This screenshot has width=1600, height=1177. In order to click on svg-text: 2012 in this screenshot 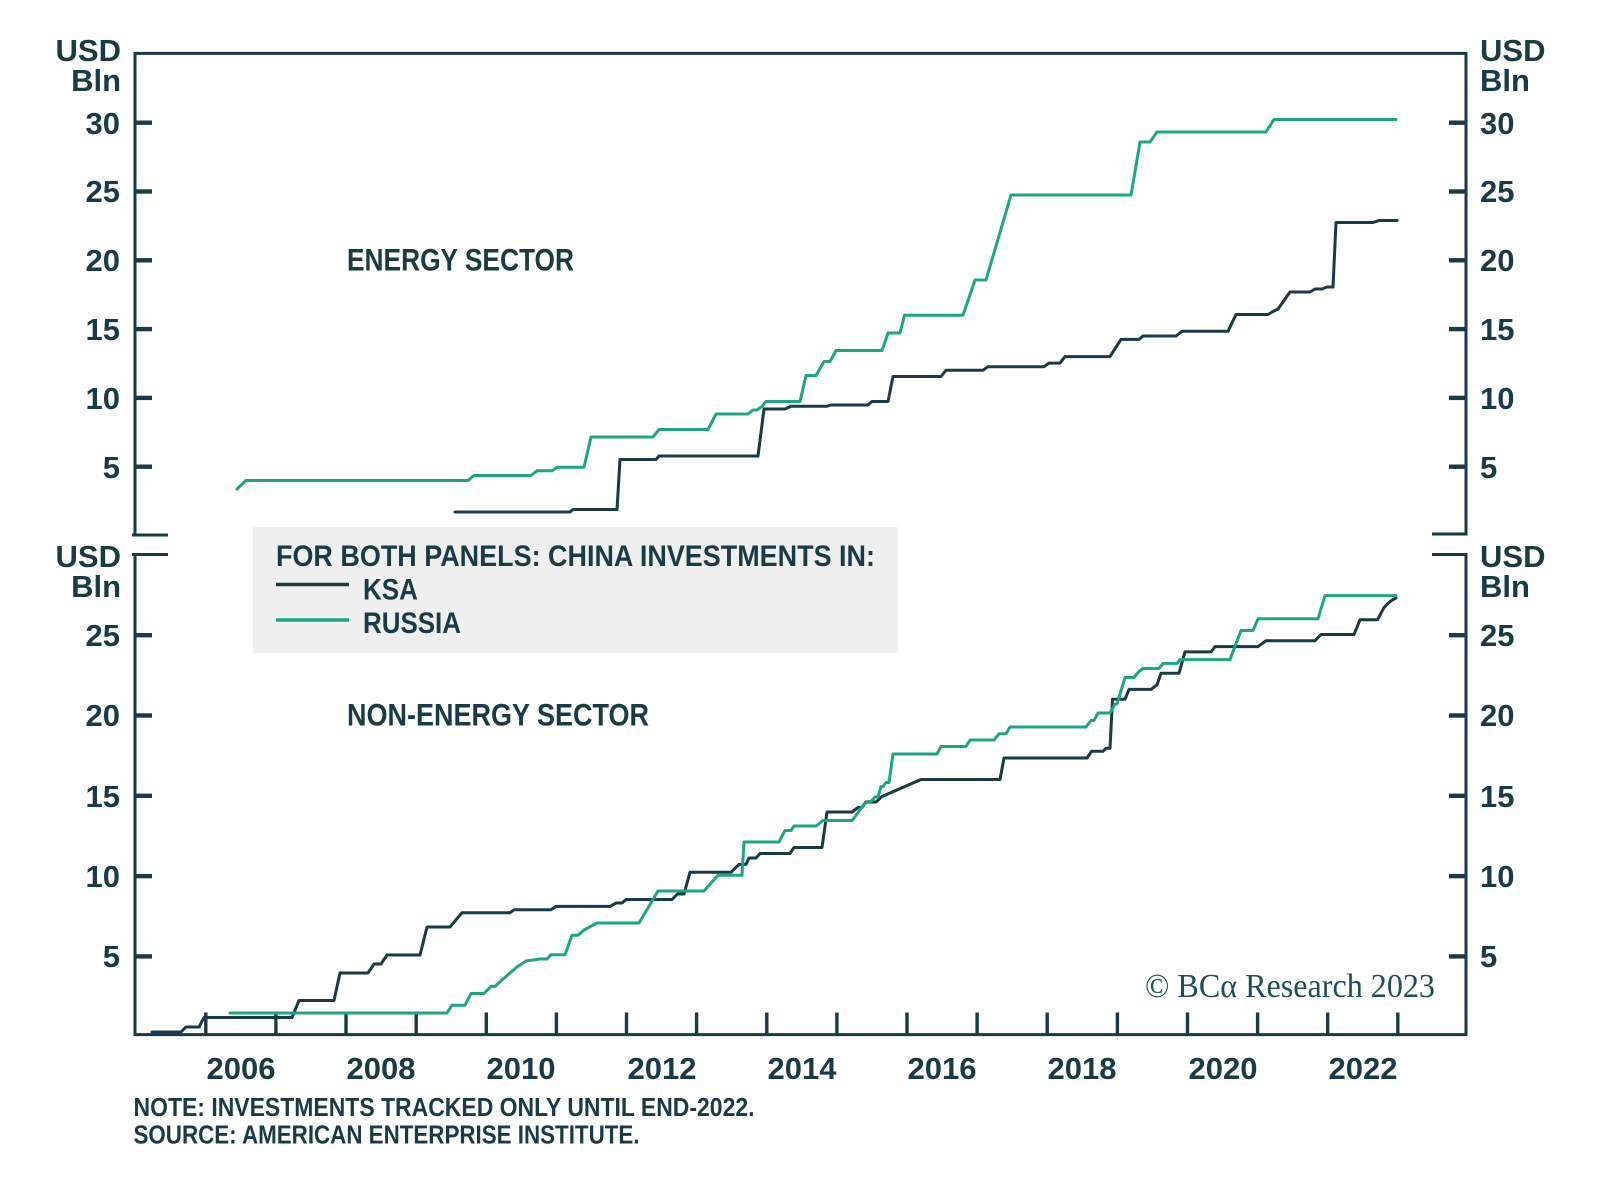, I will do `click(662, 1068)`.